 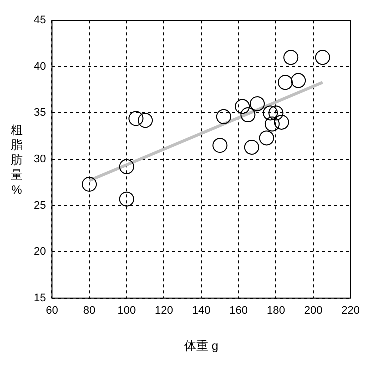 I want to click on x-axis-title: 体重 g, so click(x=201, y=346).